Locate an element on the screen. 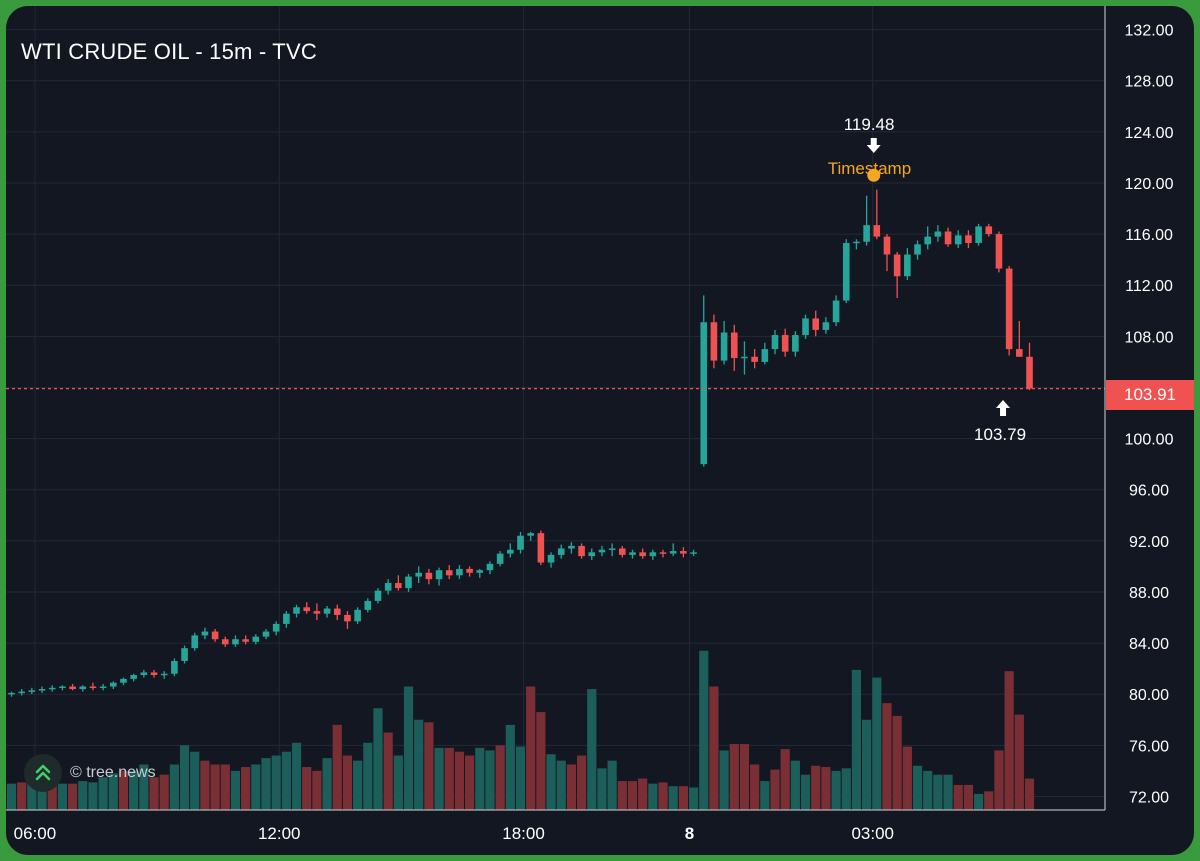 The width and height of the screenshot is (1200, 861). price-tick-label: 116.00 is located at coordinates (1149, 235).